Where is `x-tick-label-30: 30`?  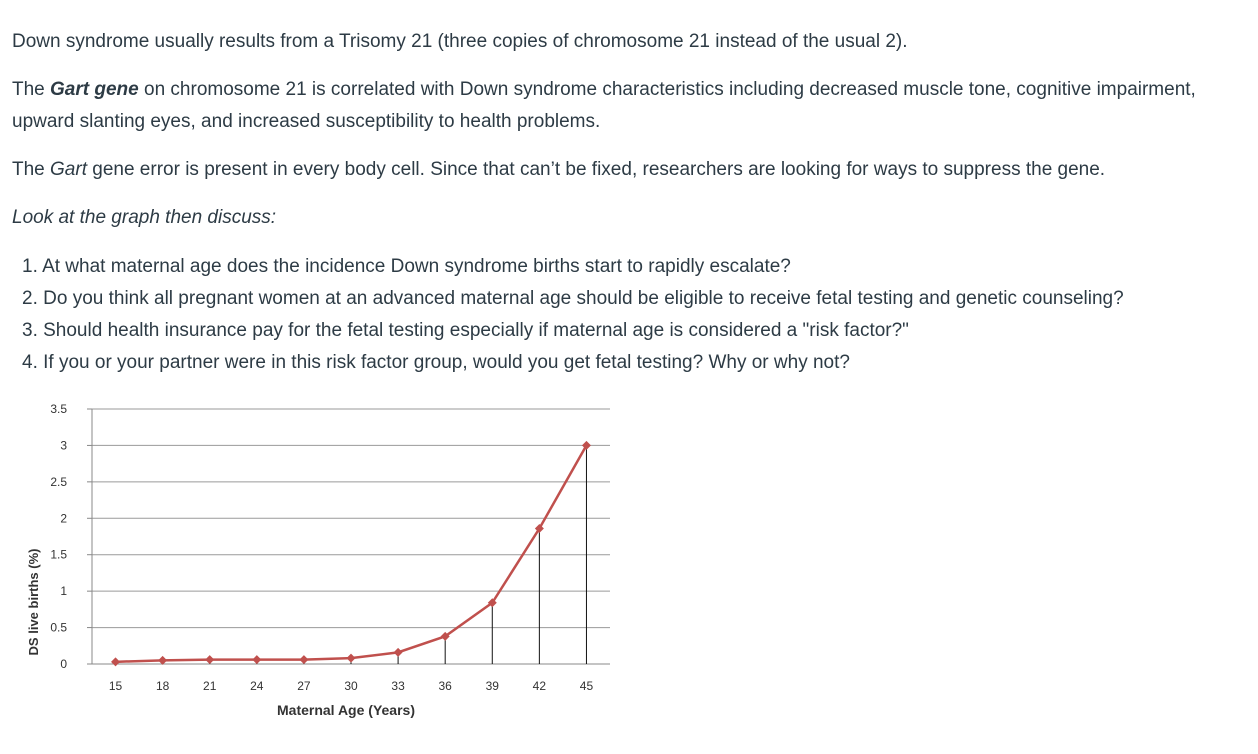 x-tick-label-30: 30 is located at coordinates (351, 686).